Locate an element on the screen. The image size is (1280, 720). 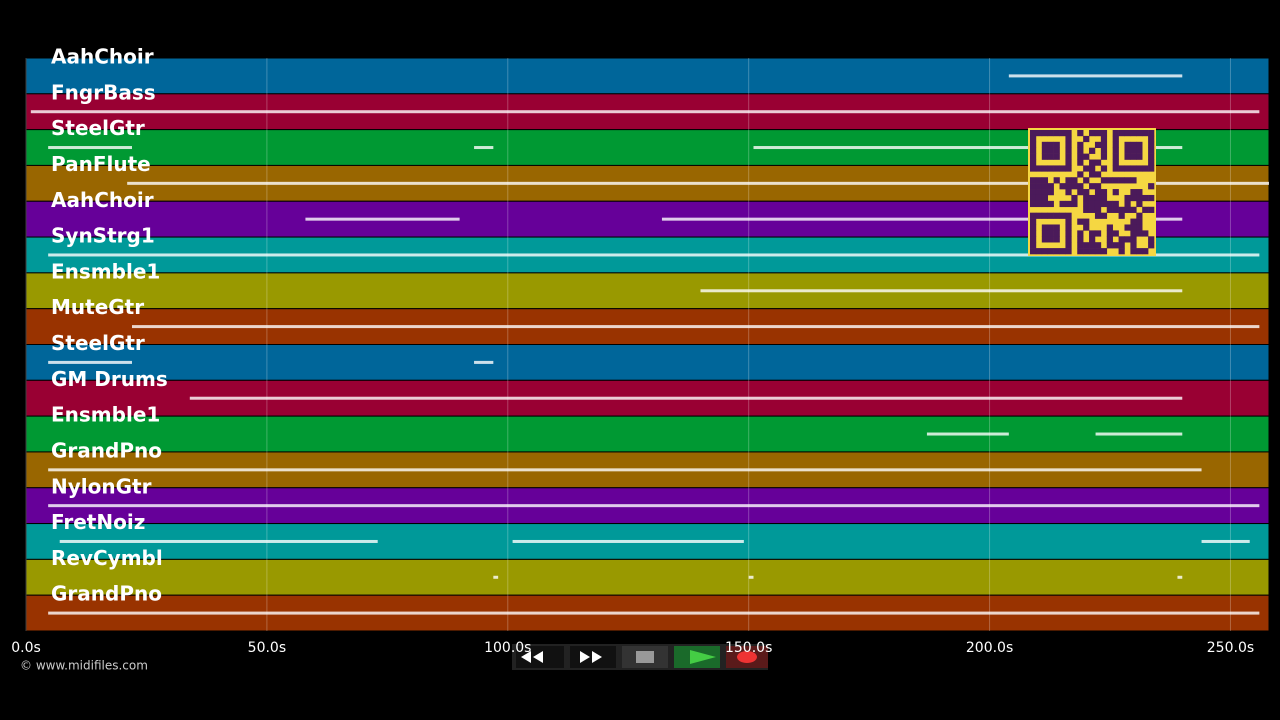
play-button is located at coordinates (697, 657).